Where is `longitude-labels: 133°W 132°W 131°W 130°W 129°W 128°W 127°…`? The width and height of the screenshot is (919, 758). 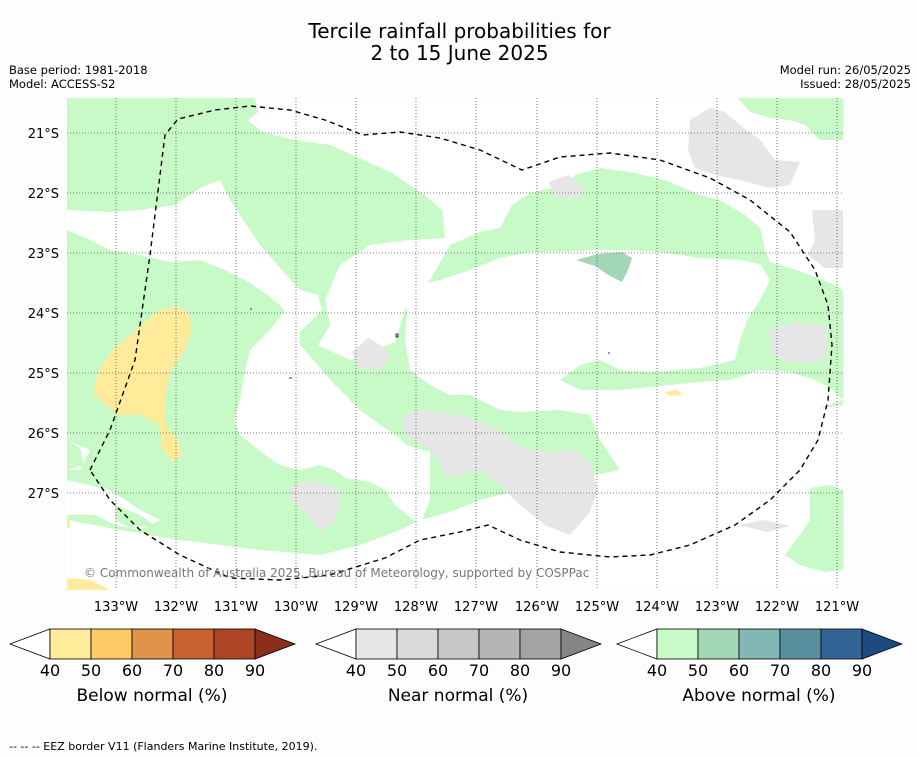 longitude-labels: 133°W 132°W 131°W 130°W 129°W 128°W 127°… is located at coordinates (476, 607).